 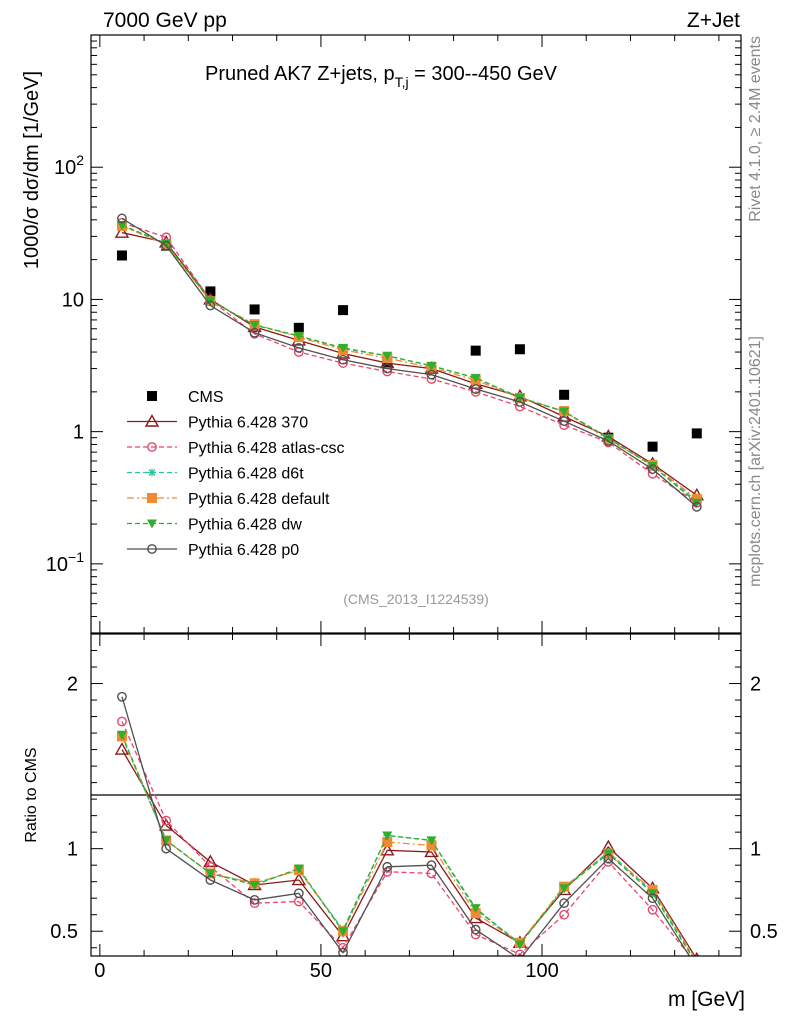 What do you see at coordinates (266, 448) in the screenshot?
I see `legend-label-2: Pythia 6.428 atlas-csc` at bounding box center [266, 448].